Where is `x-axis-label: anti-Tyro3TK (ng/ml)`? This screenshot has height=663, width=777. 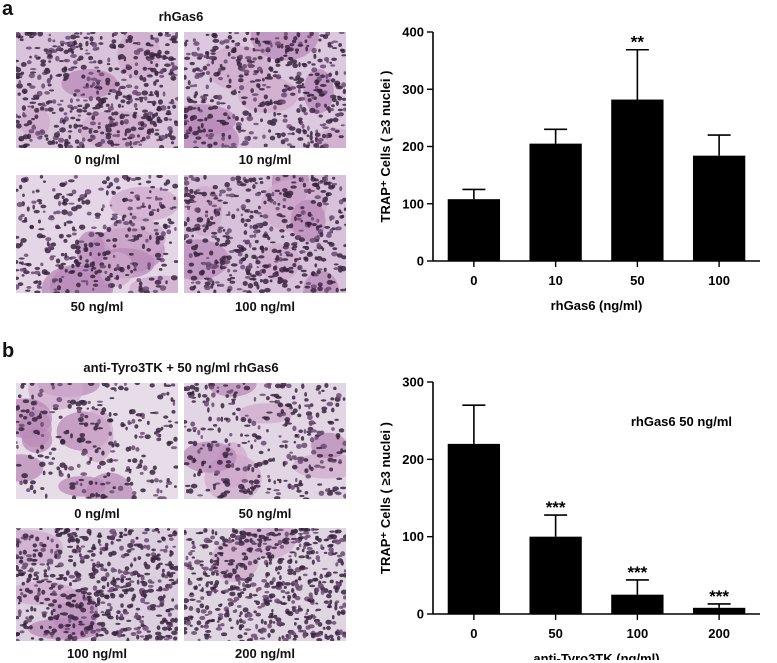 x-axis-label: anti-Tyro3TK (ng/ml) is located at coordinates (596, 655).